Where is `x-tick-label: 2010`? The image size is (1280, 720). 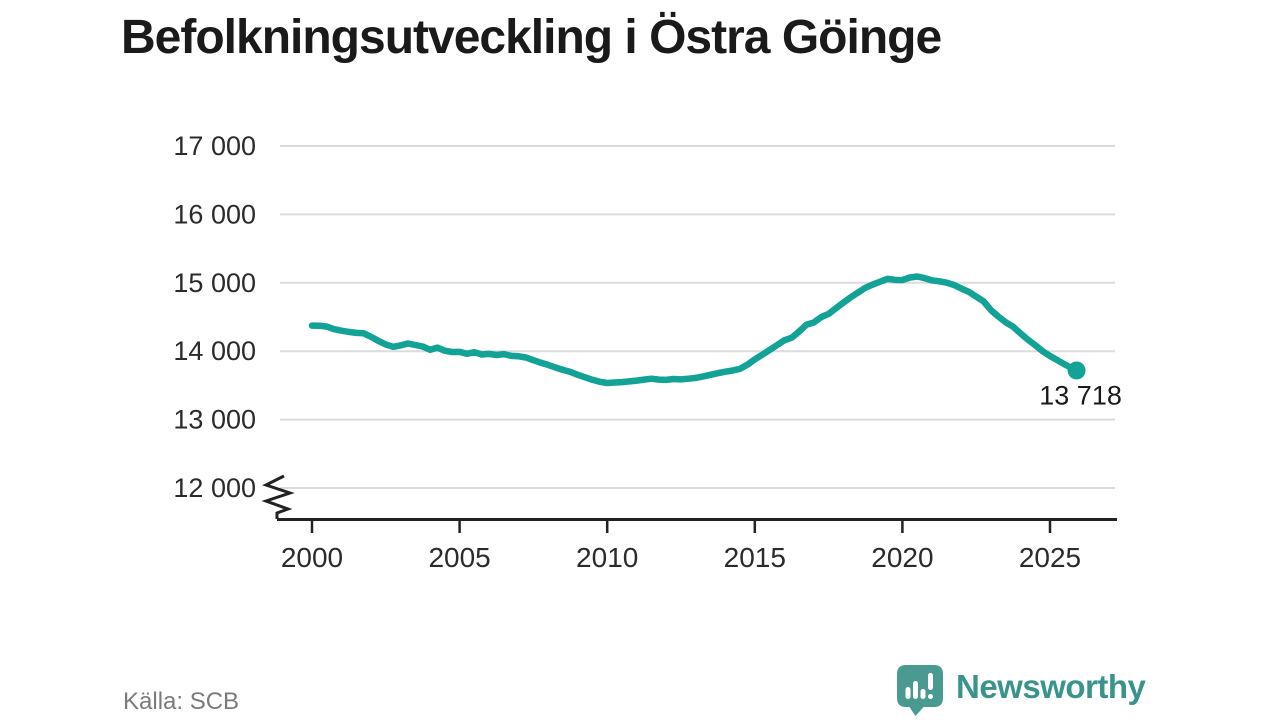
x-tick-label: 2010 is located at coordinates (607, 557).